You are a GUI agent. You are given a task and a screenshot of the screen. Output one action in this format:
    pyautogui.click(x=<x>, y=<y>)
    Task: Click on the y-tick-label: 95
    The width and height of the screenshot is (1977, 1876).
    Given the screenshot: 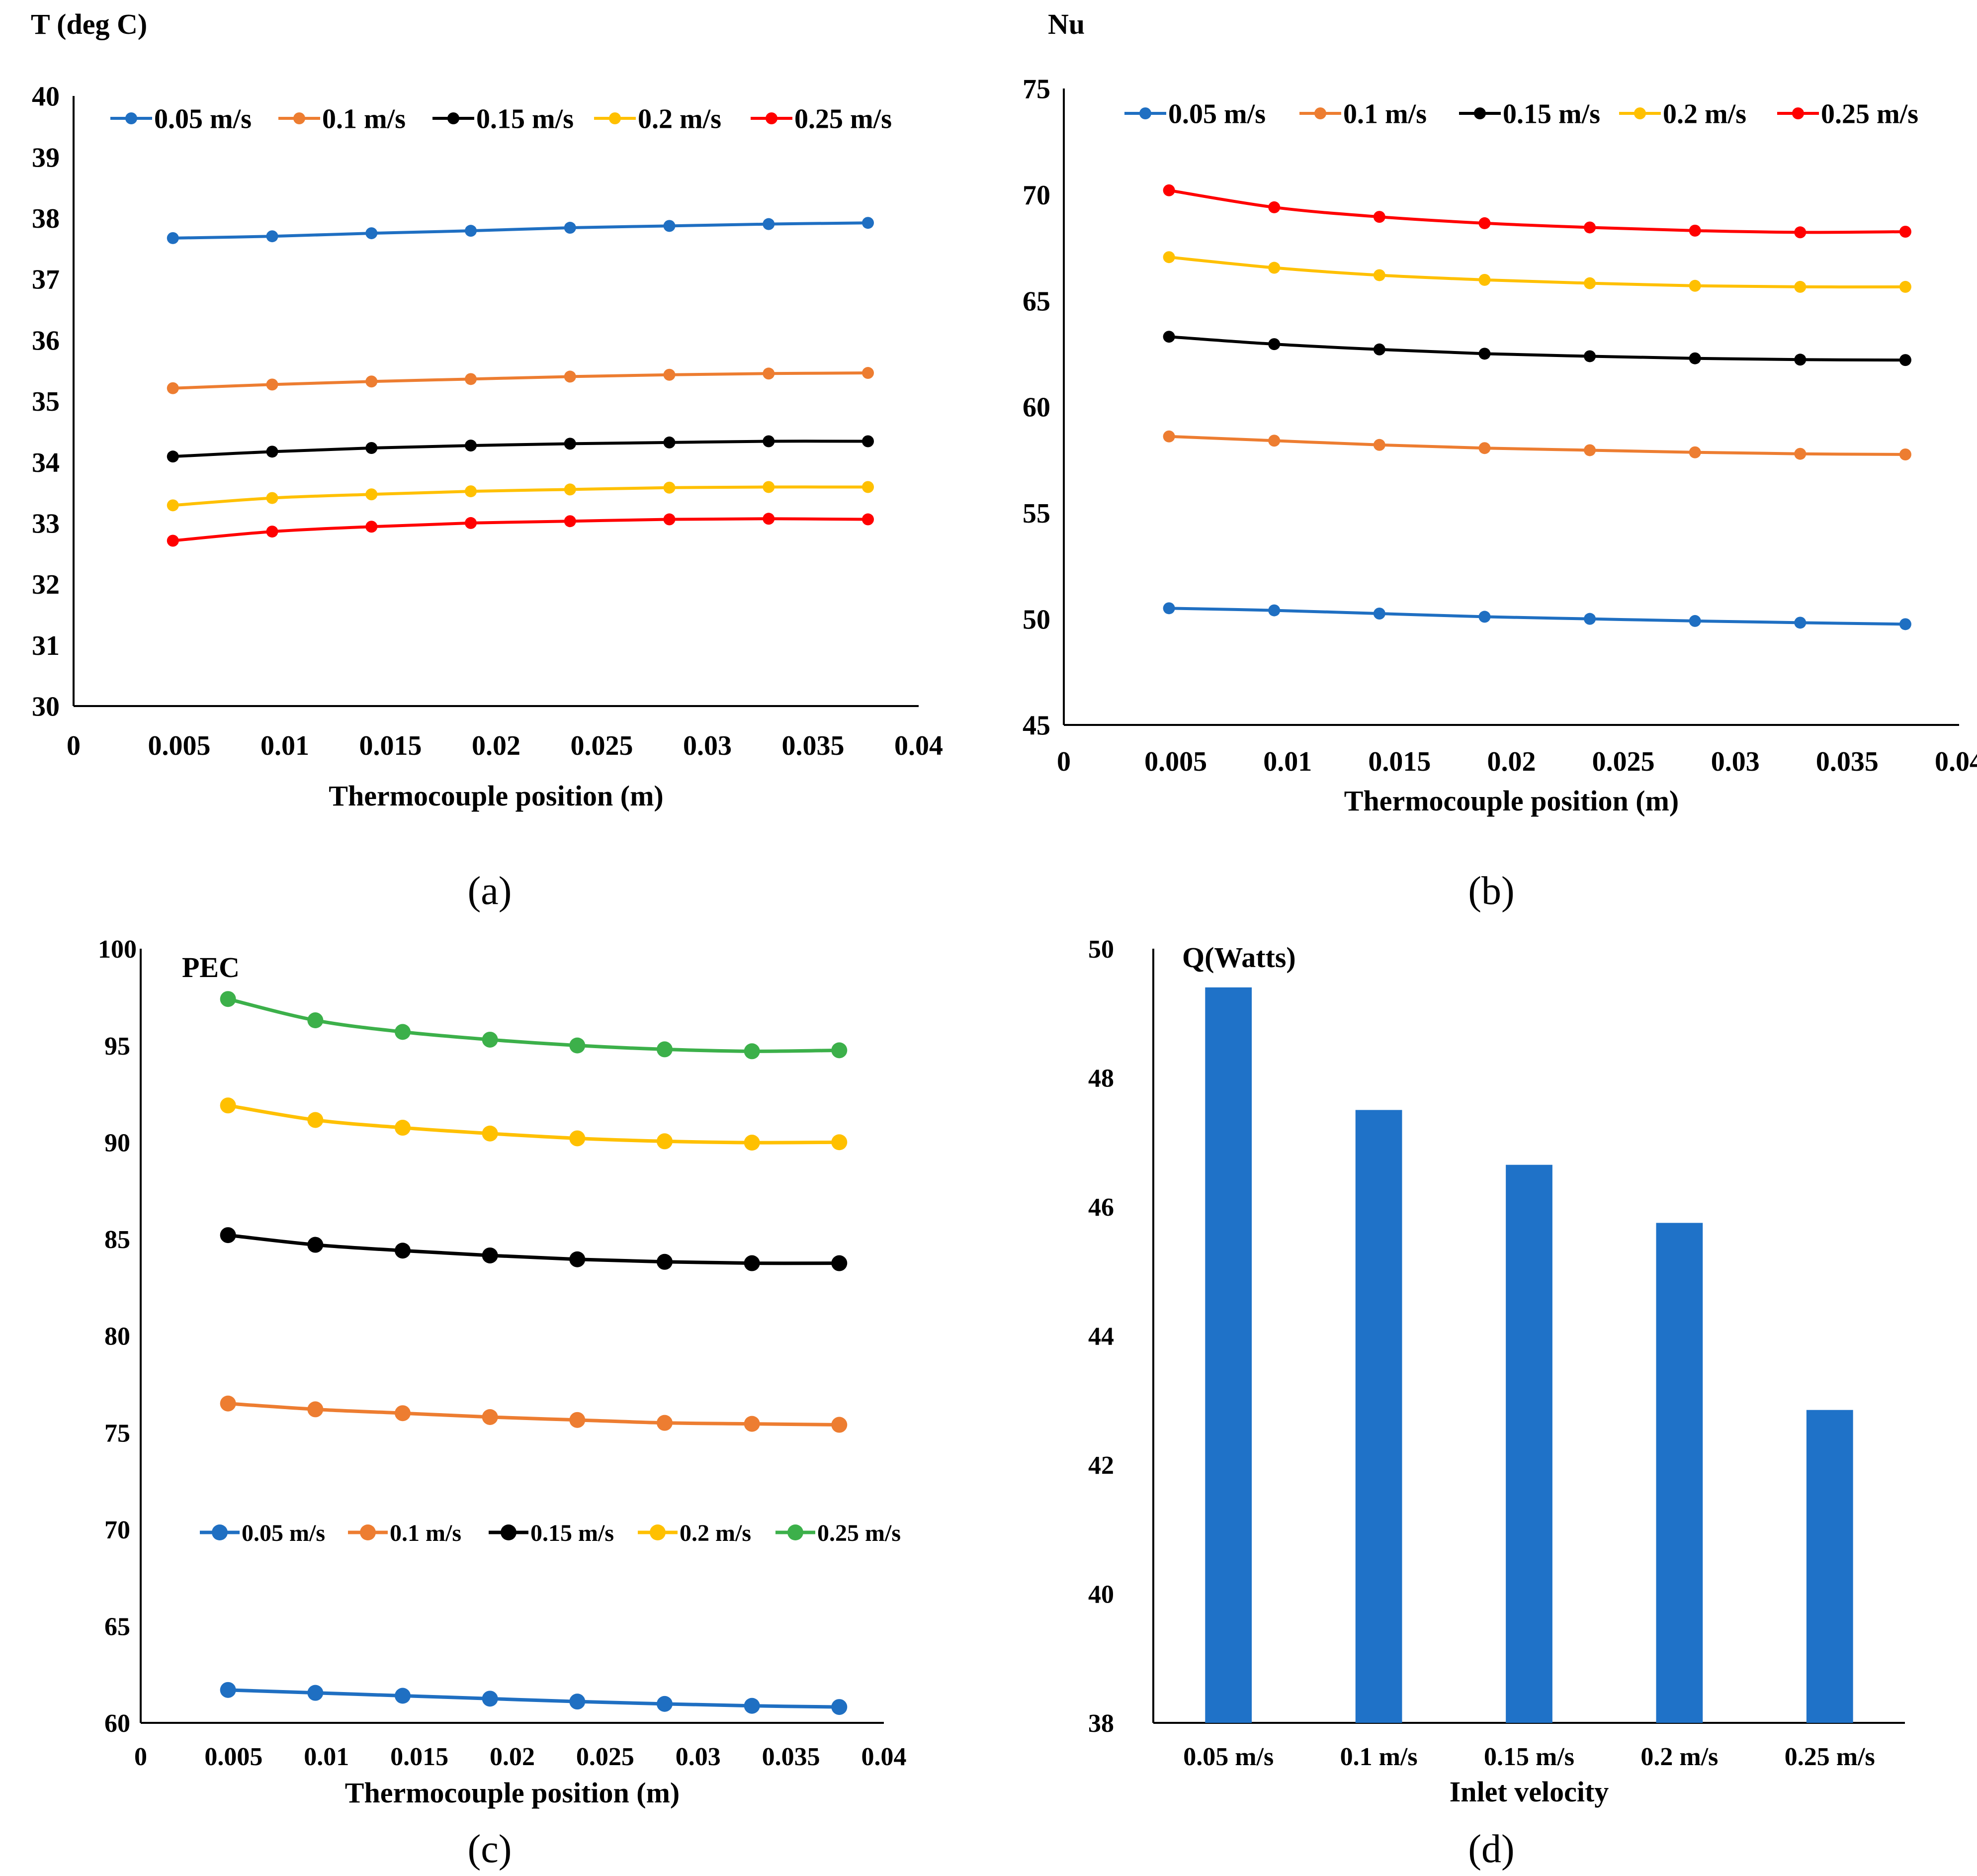 What is the action you would take?
    pyautogui.click(x=117, y=1047)
    